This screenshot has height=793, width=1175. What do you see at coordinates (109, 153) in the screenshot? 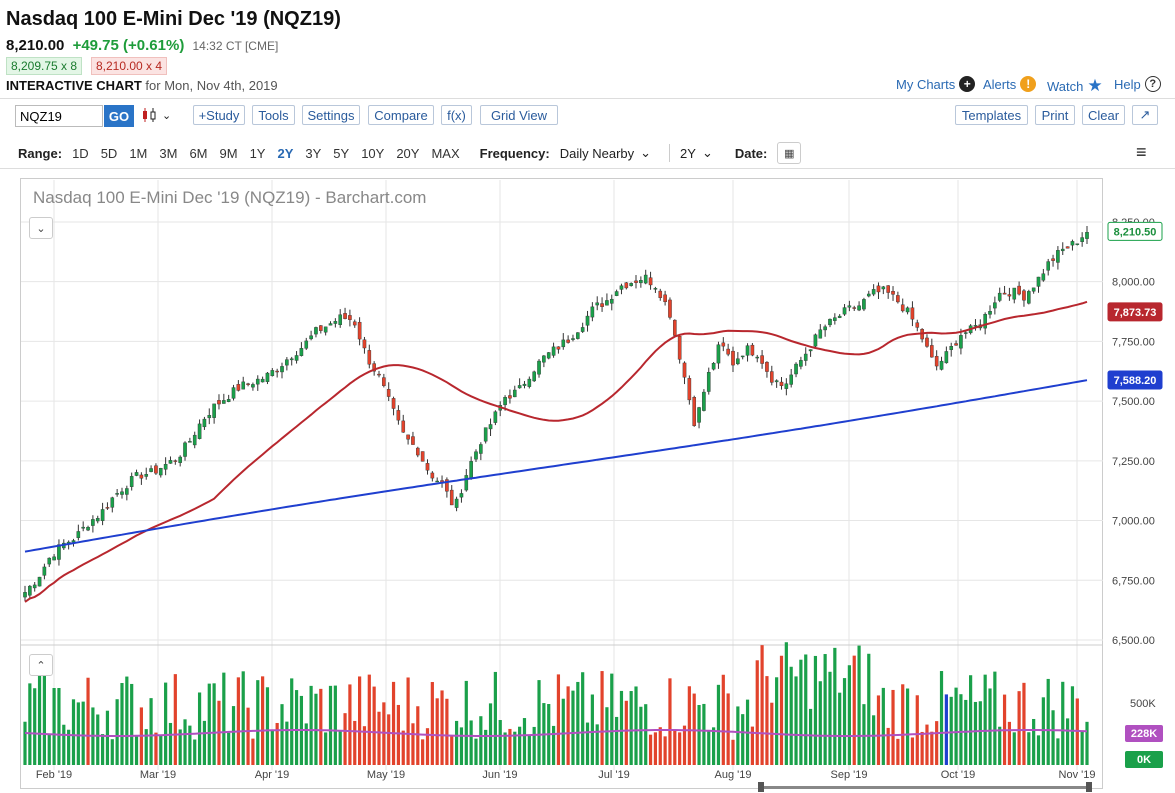
I see `range-5d: 5D` at bounding box center [109, 153].